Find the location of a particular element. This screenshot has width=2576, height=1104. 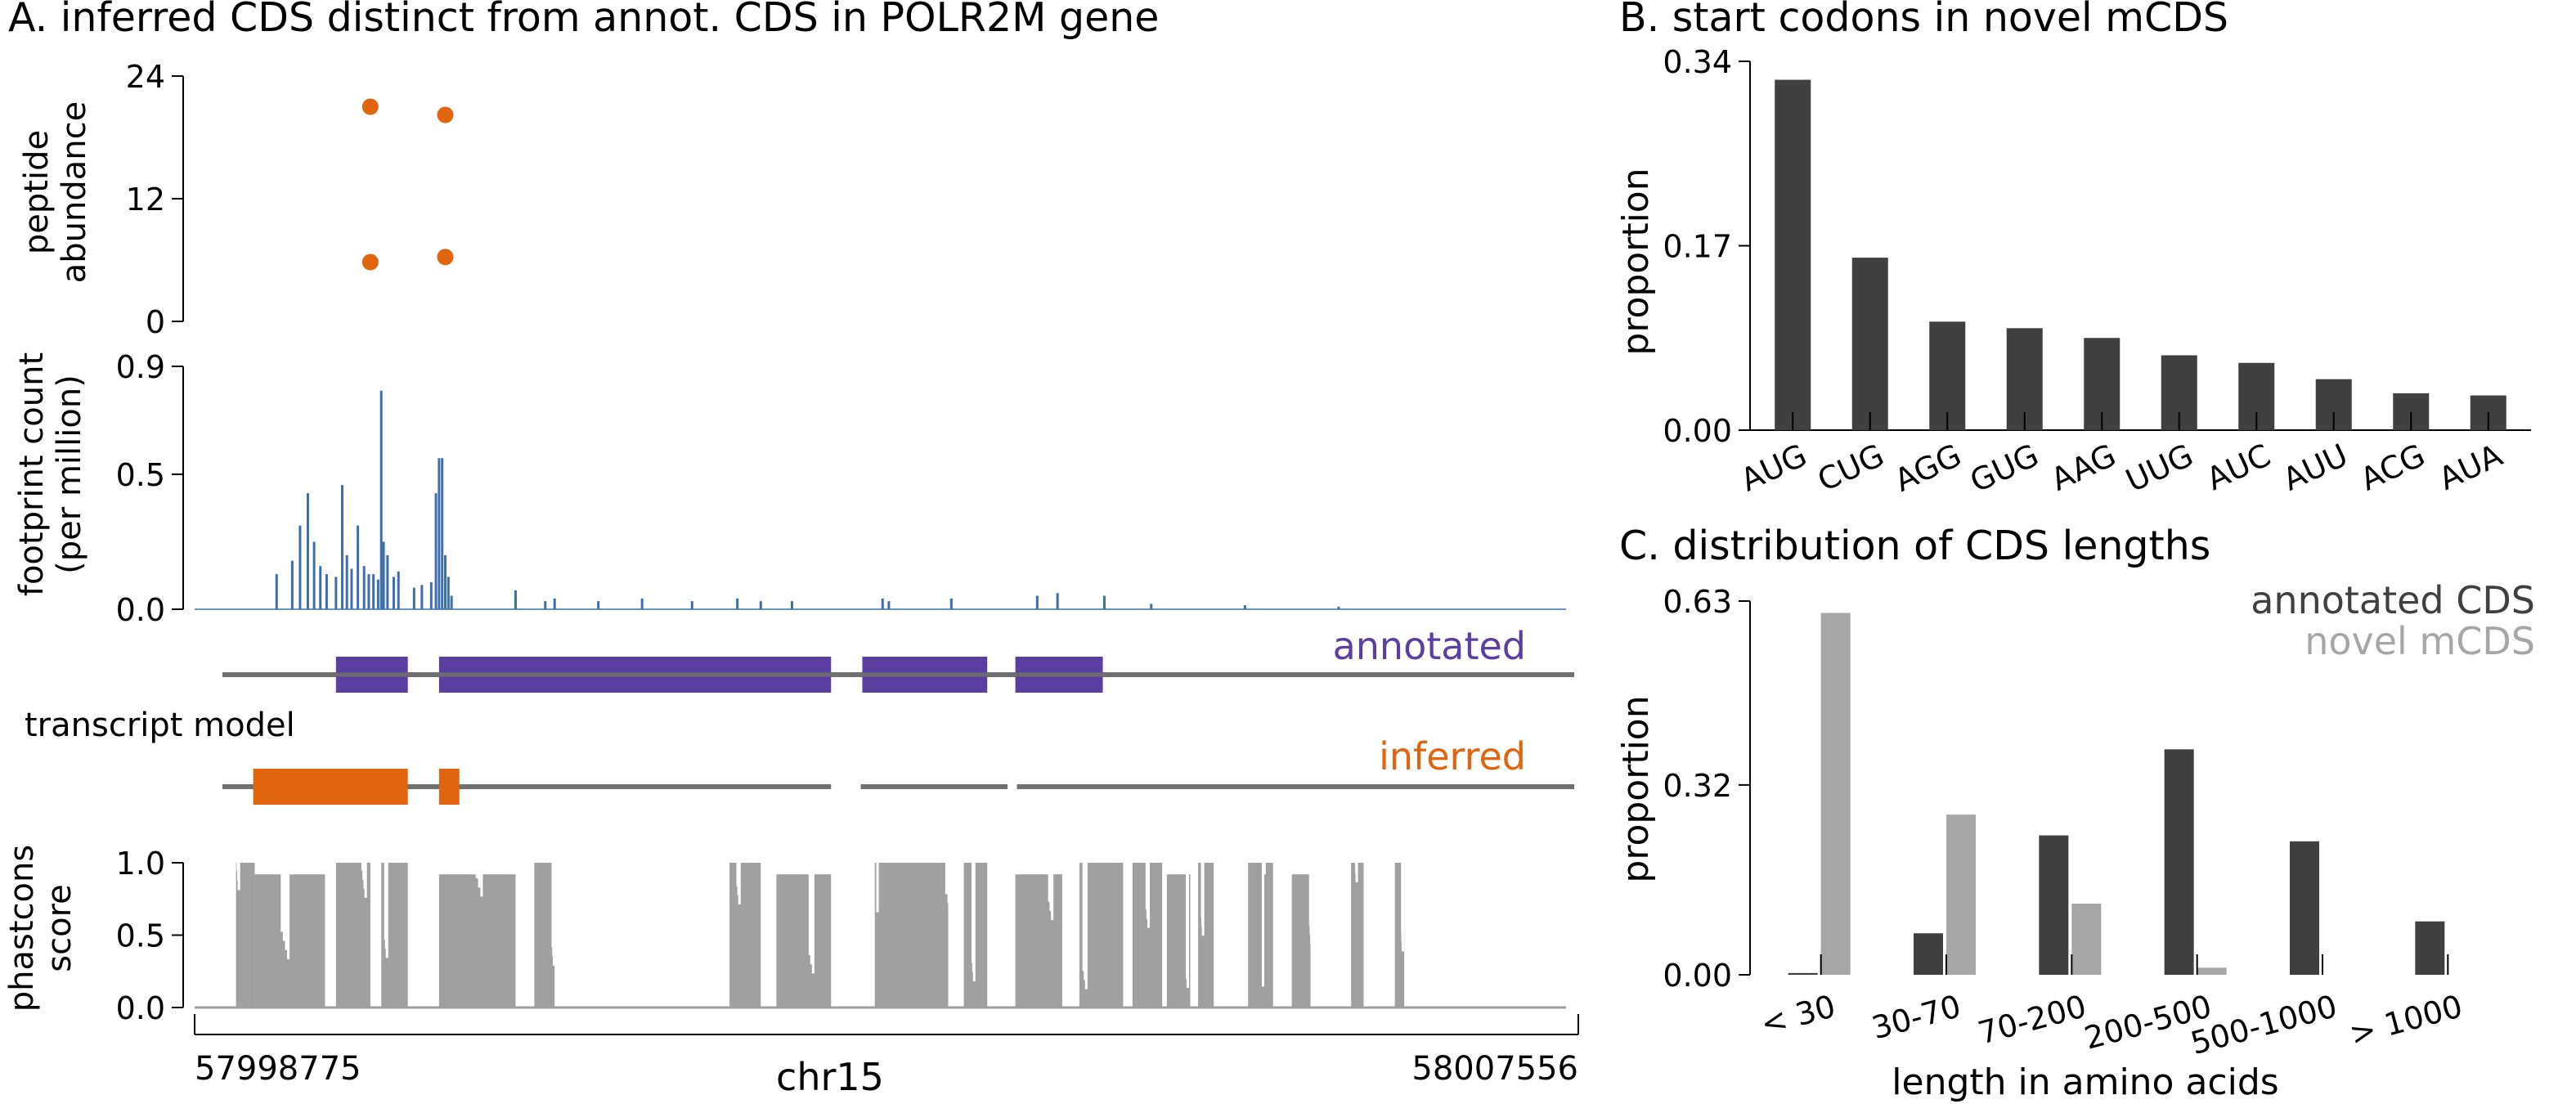

start-codon-label: UUG is located at coordinates (2159, 468).